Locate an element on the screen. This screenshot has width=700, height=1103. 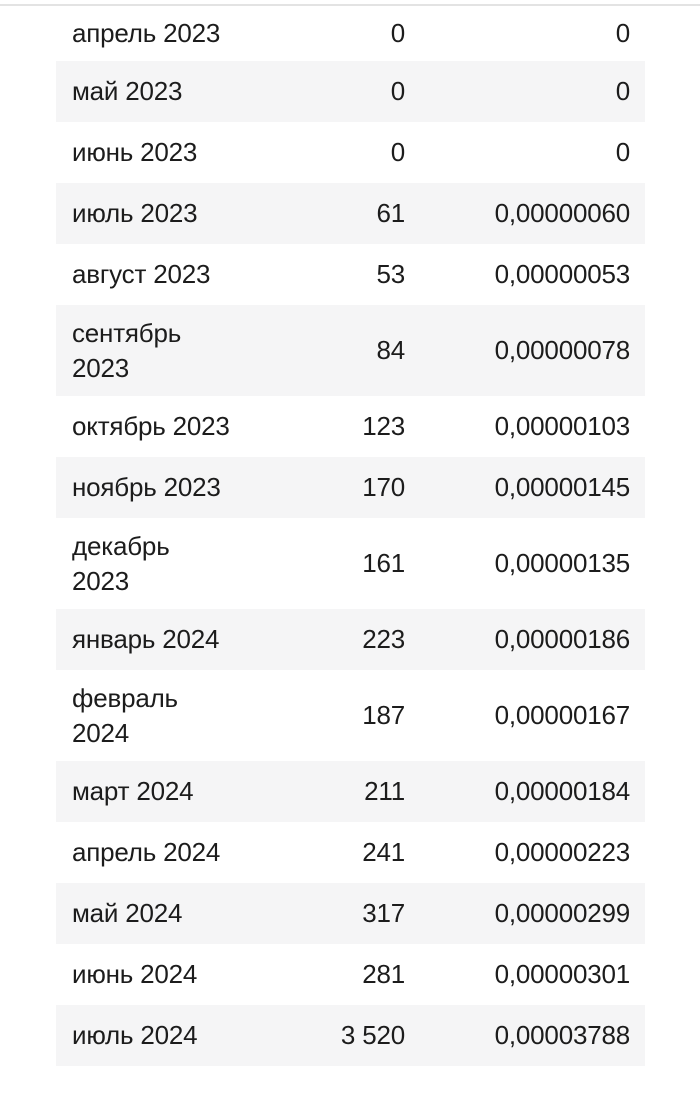
table-row: июль 2023 61 0,00000060 is located at coordinates (350, 213).